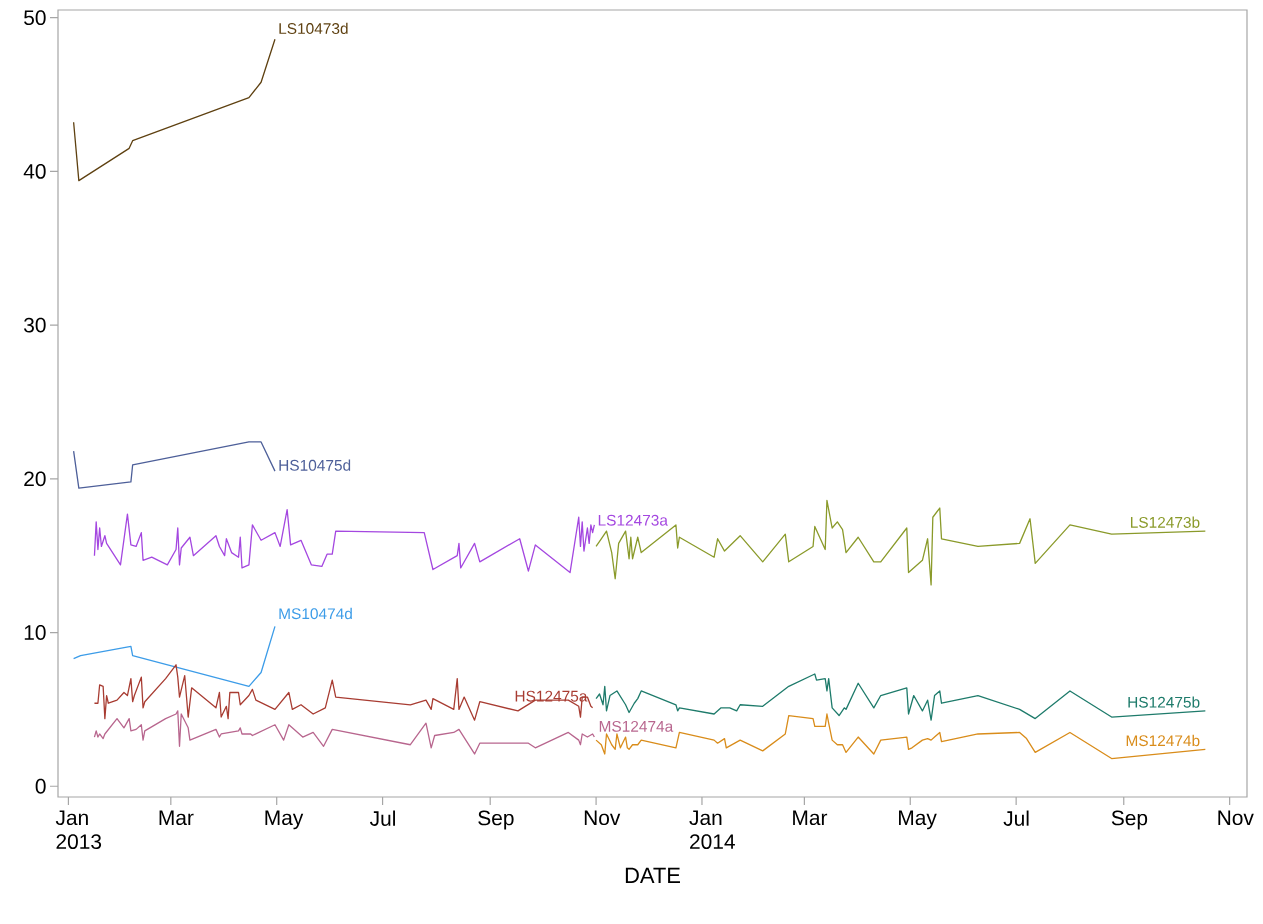 The height and width of the screenshot is (924, 1263). Describe the element at coordinates (636, 726) in the screenshot. I see `series-label: MS12474a` at that location.